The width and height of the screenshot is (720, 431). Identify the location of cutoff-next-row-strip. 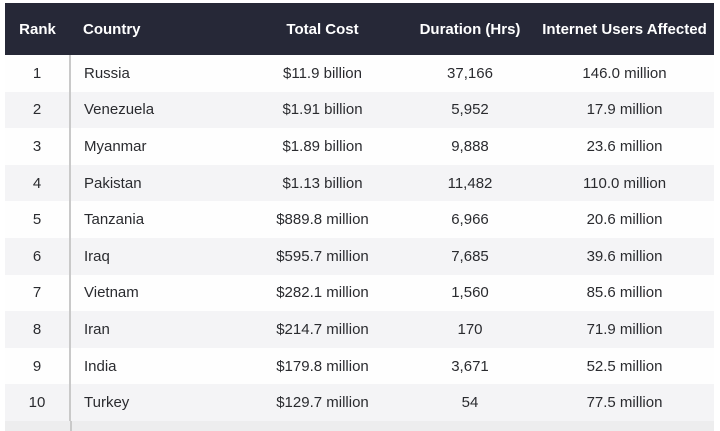
(359, 426).